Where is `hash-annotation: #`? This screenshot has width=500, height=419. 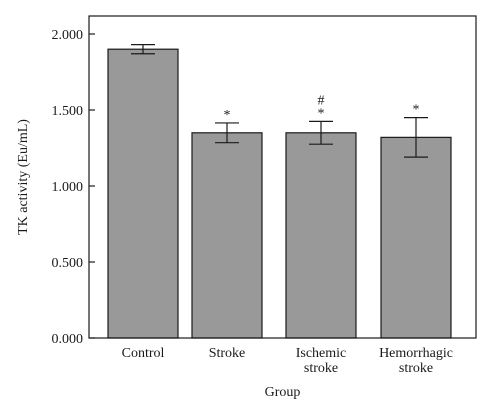
hash-annotation: # is located at coordinates (321, 100).